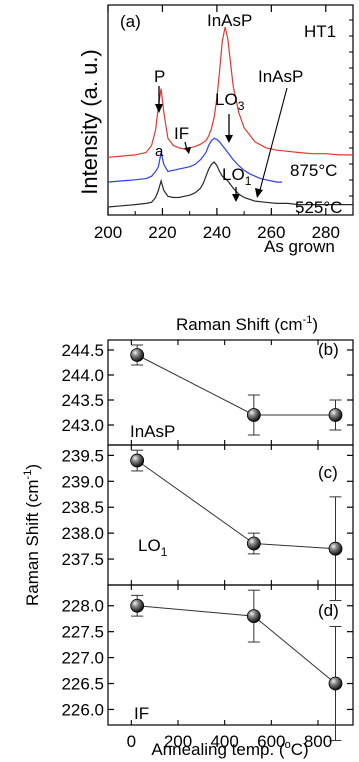  Describe the element at coordinates (229, 139) in the screenshot. I see `arrowhead-lo3` at that location.